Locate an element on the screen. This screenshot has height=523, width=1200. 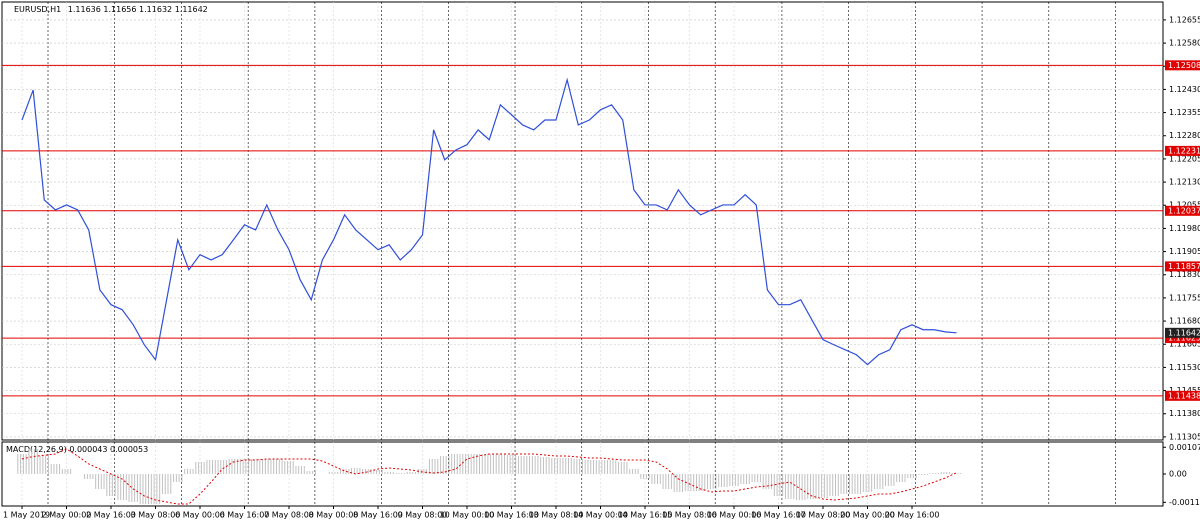
x-tick-label: 16 May 16:00 is located at coordinates (778, 515).